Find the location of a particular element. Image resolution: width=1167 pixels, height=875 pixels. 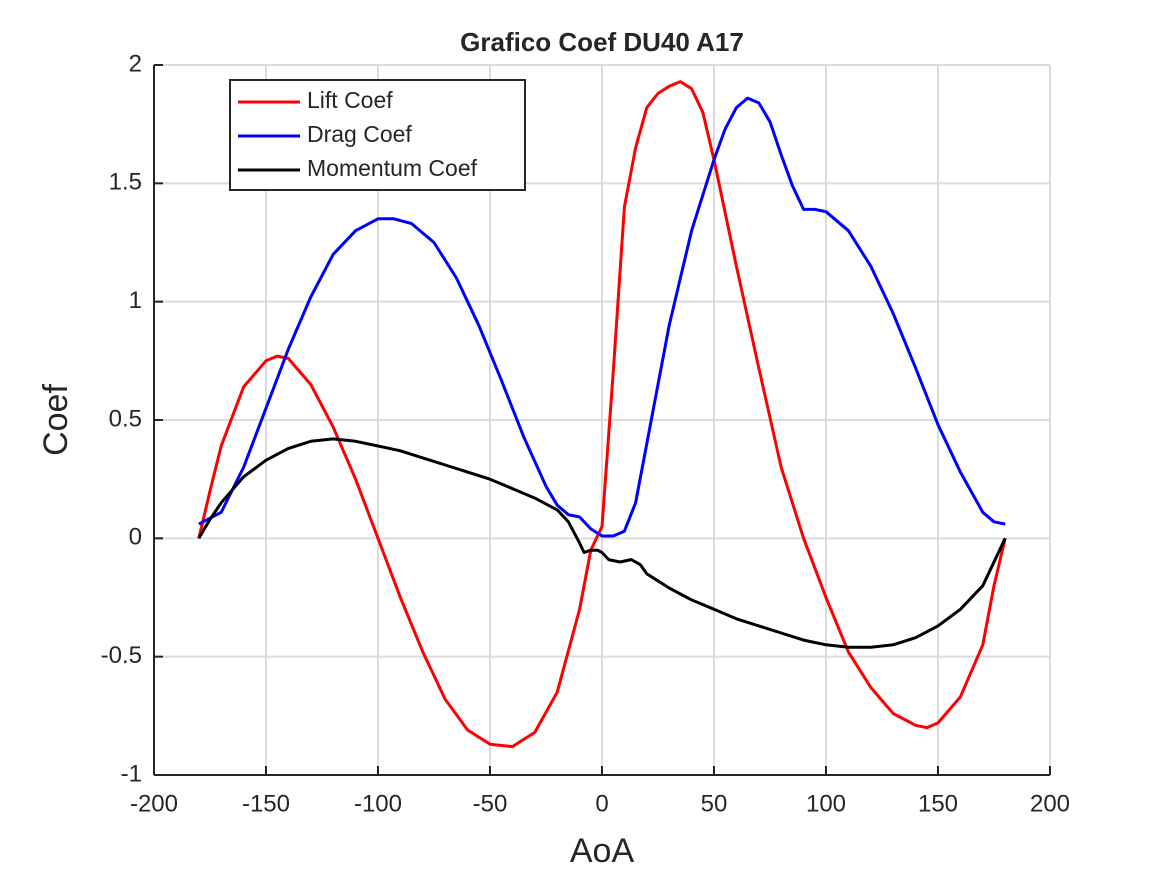

y-tick-label: -0.5 is located at coordinates (121, 655).